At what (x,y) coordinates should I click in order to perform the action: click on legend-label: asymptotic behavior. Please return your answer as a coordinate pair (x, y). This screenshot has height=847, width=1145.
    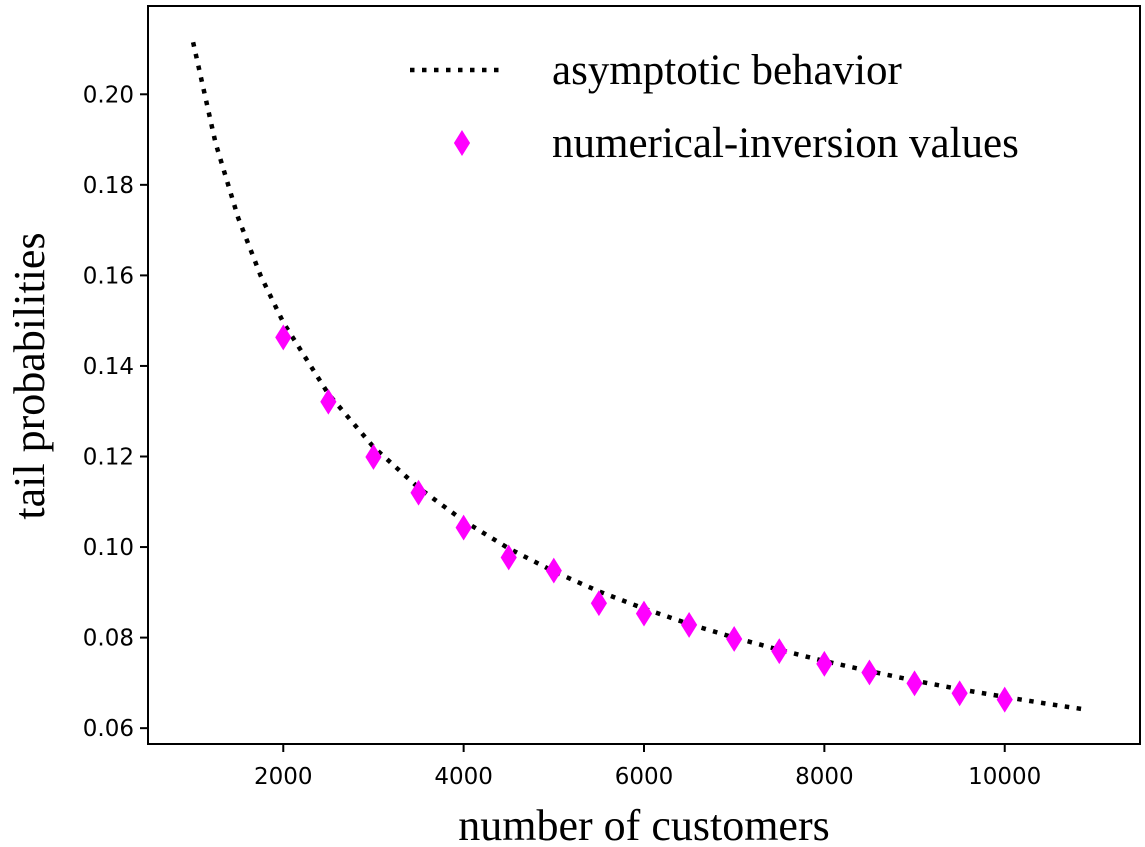
    Looking at the image, I should click on (727, 70).